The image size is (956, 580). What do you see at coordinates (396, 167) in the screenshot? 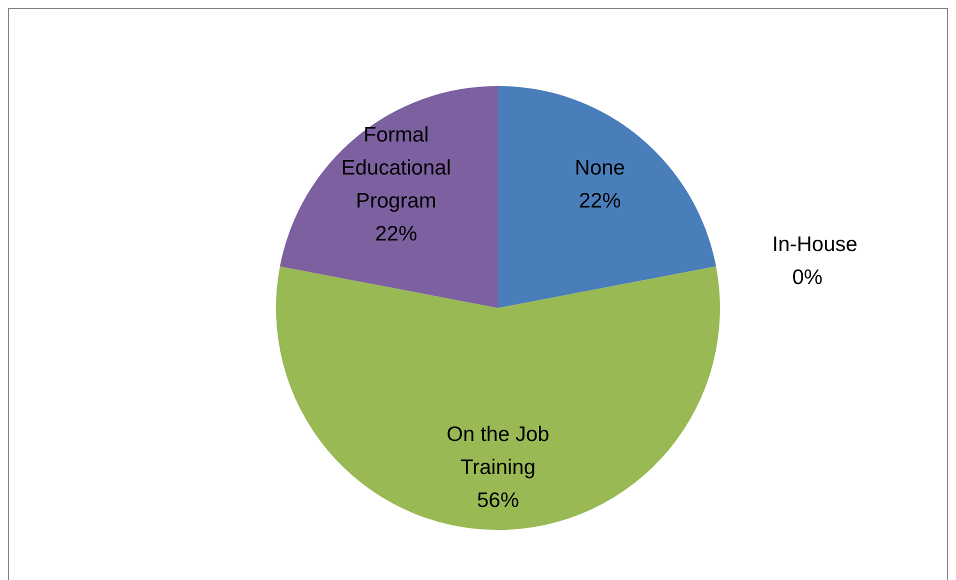
I see `slice-label: Formal Educational Program` at bounding box center [396, 167].